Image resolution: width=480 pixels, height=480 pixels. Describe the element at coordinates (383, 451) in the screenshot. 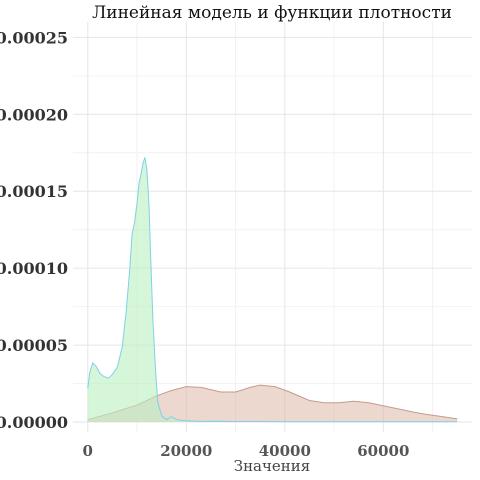

I see `x-tick-label: 60000` at that location.